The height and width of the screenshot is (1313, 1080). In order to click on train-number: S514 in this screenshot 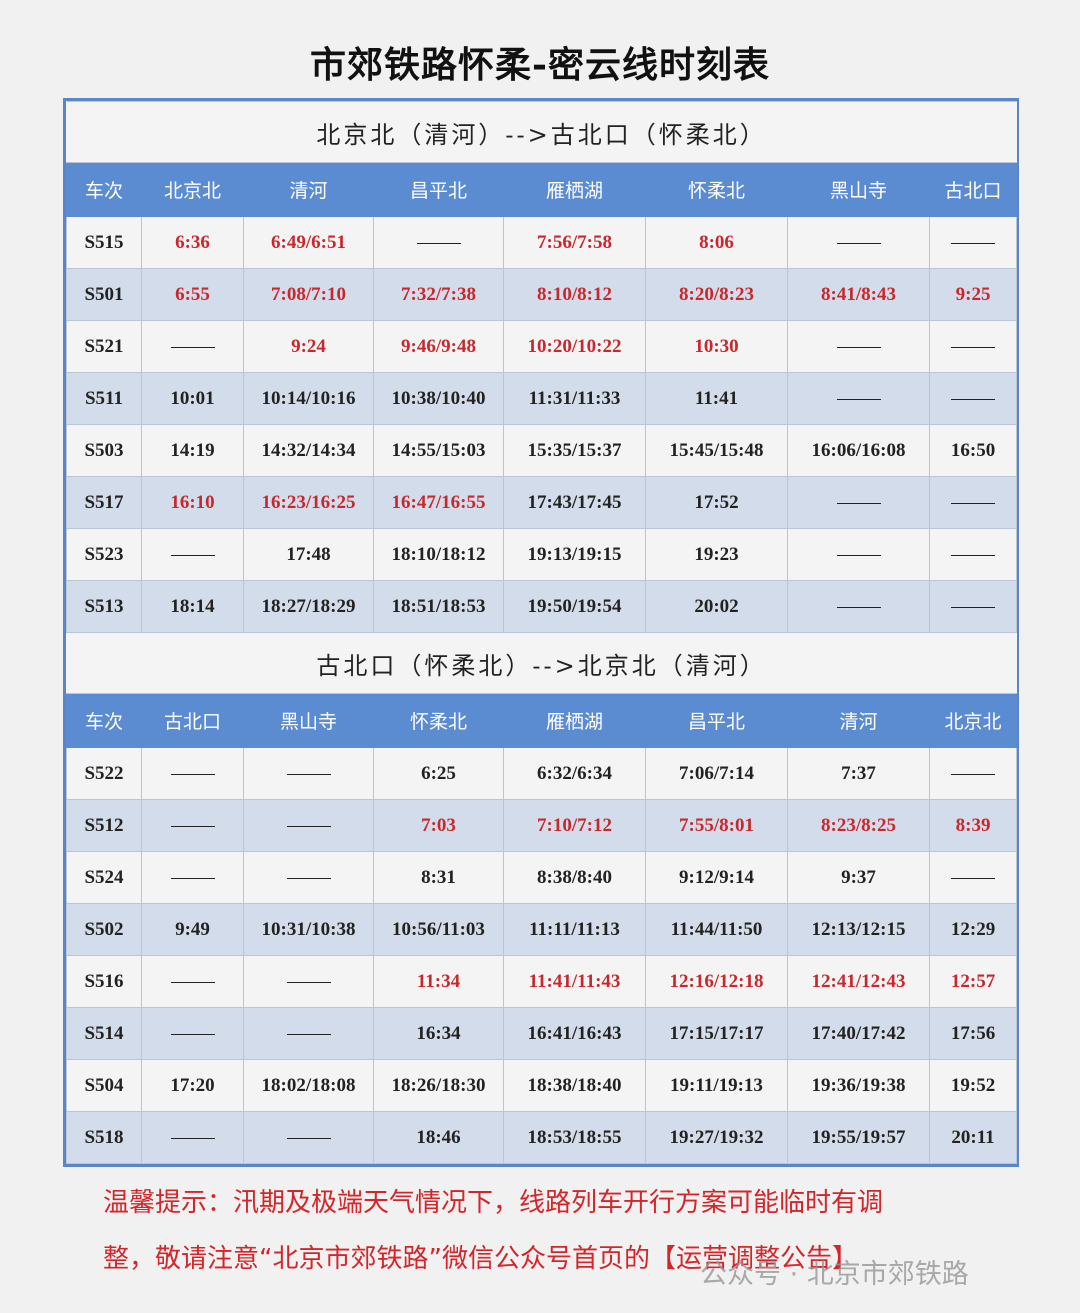, I will do `click(104, 1033)`.